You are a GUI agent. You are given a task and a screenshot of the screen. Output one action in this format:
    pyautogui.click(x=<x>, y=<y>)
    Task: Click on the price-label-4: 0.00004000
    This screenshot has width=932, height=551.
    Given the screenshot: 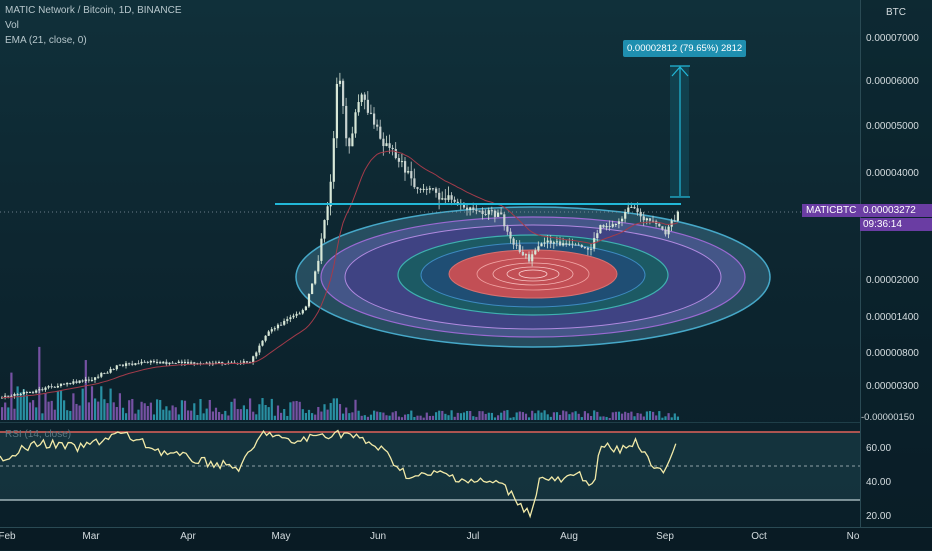 What is the action you would take?
    pyautogui.click(x=892, y=173)
    